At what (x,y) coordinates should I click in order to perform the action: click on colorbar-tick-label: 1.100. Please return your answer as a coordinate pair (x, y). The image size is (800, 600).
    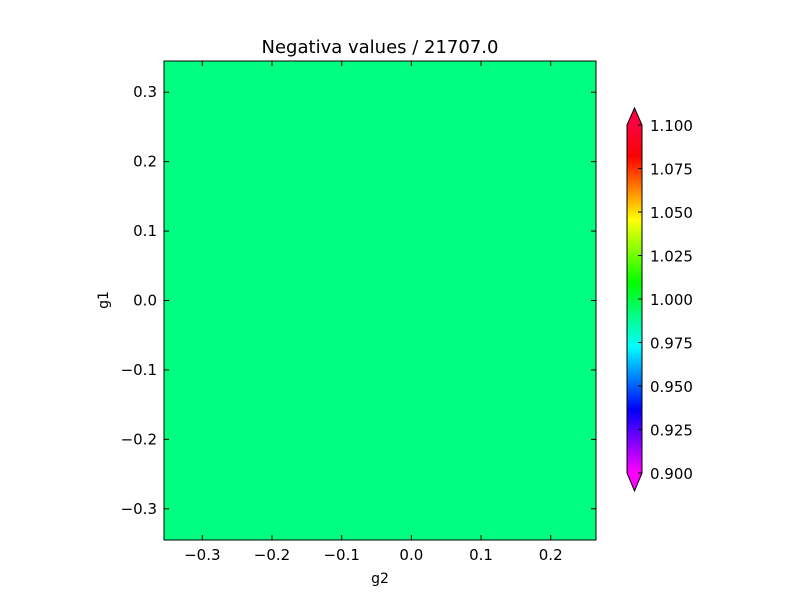
    Looking at the image, I should click on (671, 126).